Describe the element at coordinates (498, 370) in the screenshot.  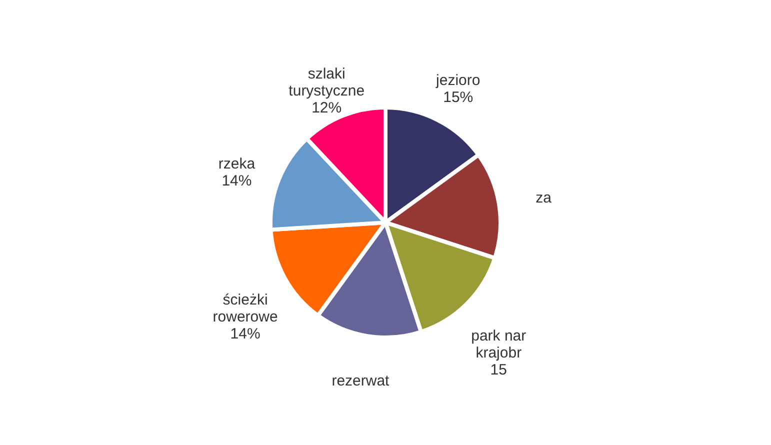
I see `data-label: 15` at that location.